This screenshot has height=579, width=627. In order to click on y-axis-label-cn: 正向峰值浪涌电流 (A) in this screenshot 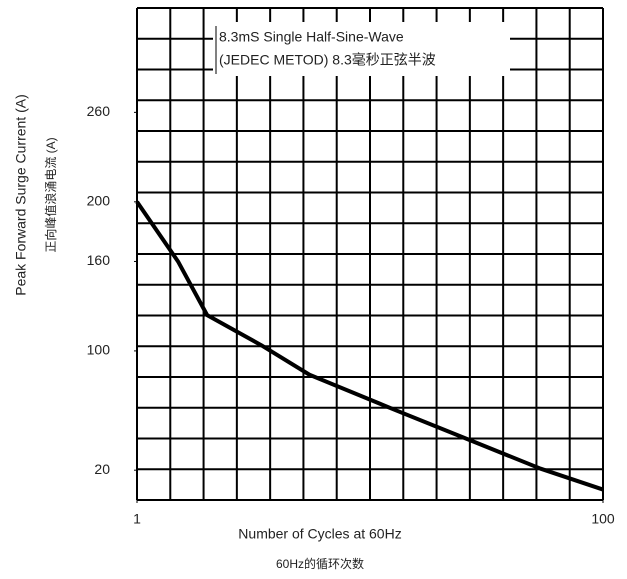, I will do `click(50, 194)`.